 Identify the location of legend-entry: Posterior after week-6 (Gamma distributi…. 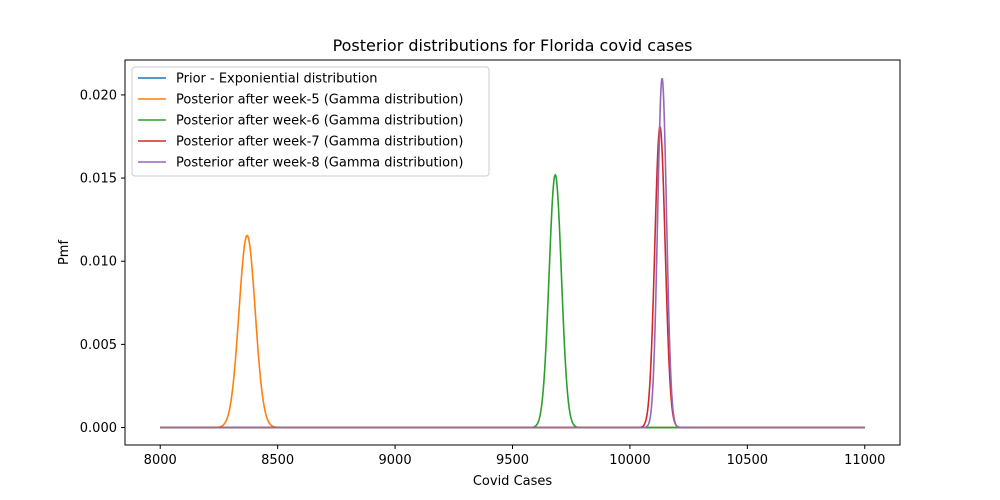
(319, 121).